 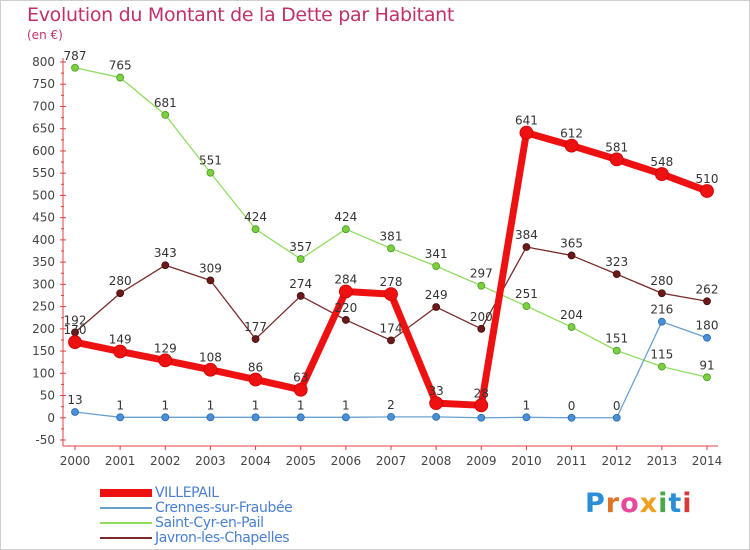 What do you see at coordinates (43, 307) in the screenshot?
I see `y-tick-label: 250` at bounding box center [43, 307].